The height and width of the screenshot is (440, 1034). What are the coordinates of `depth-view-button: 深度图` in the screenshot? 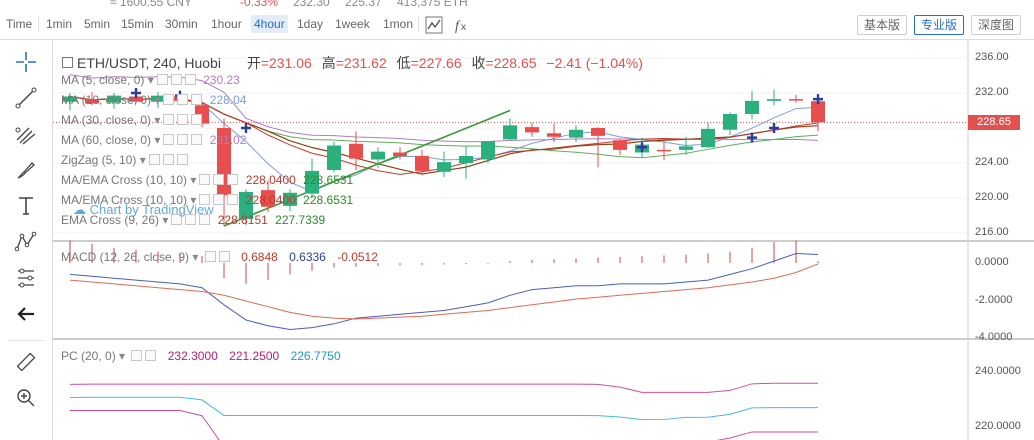 It's located at (996, 25).